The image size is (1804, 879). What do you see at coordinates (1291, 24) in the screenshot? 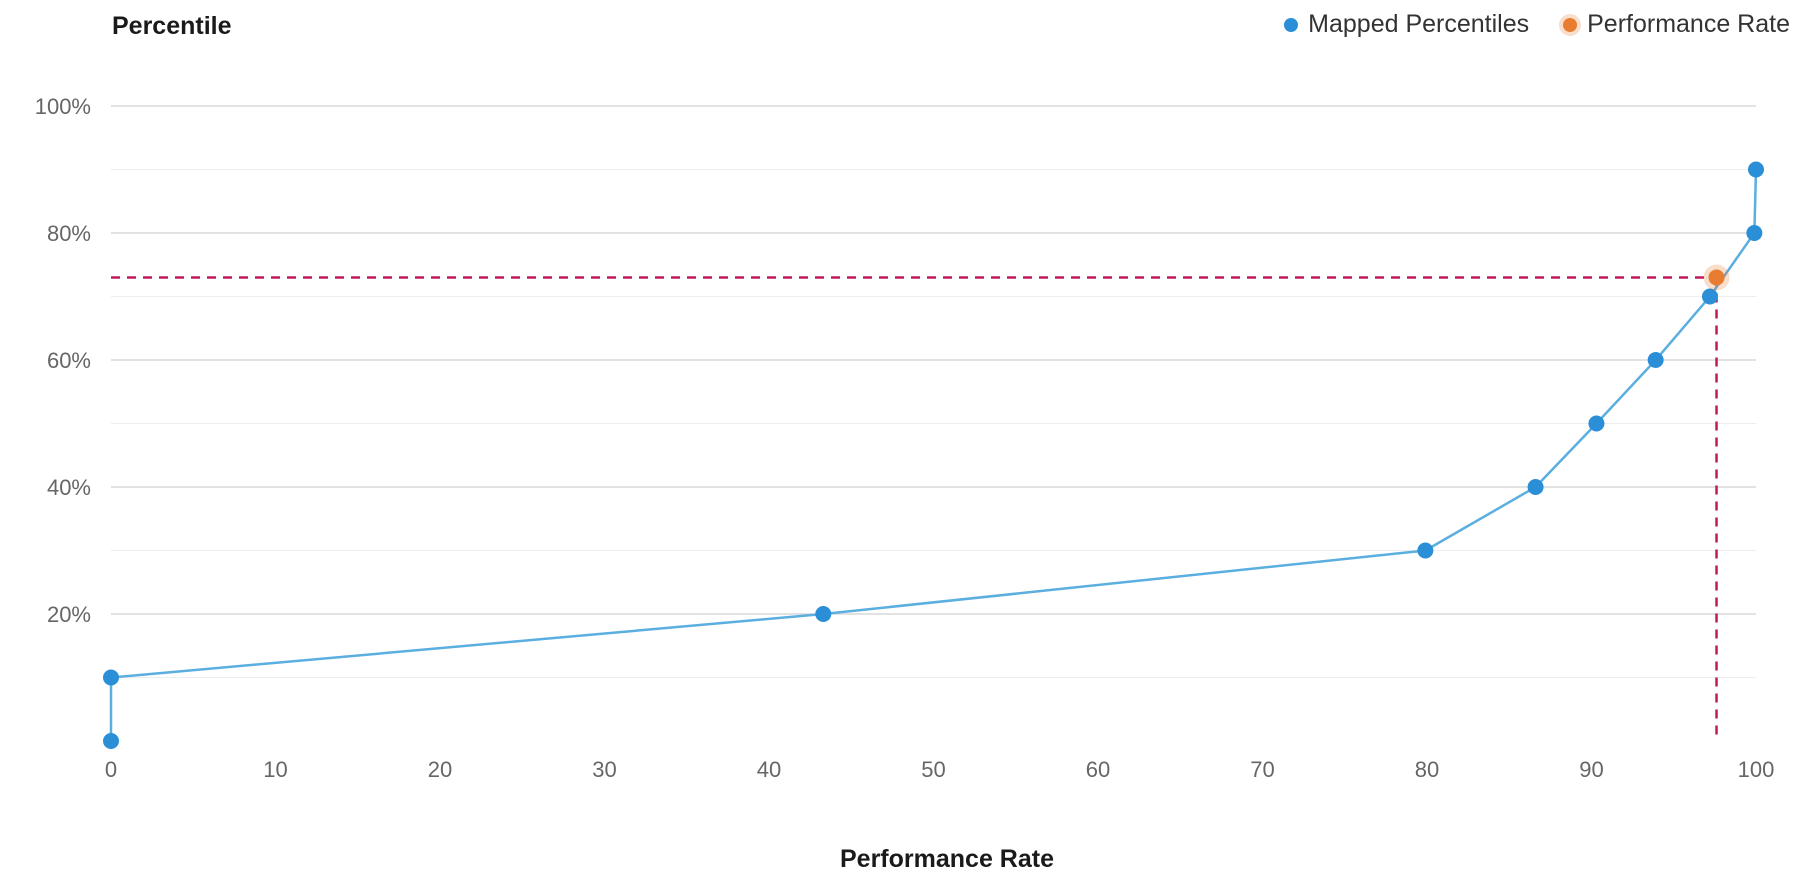
I see `legend-marker-mapped-percentiles` at bounding box center [1291, 24].